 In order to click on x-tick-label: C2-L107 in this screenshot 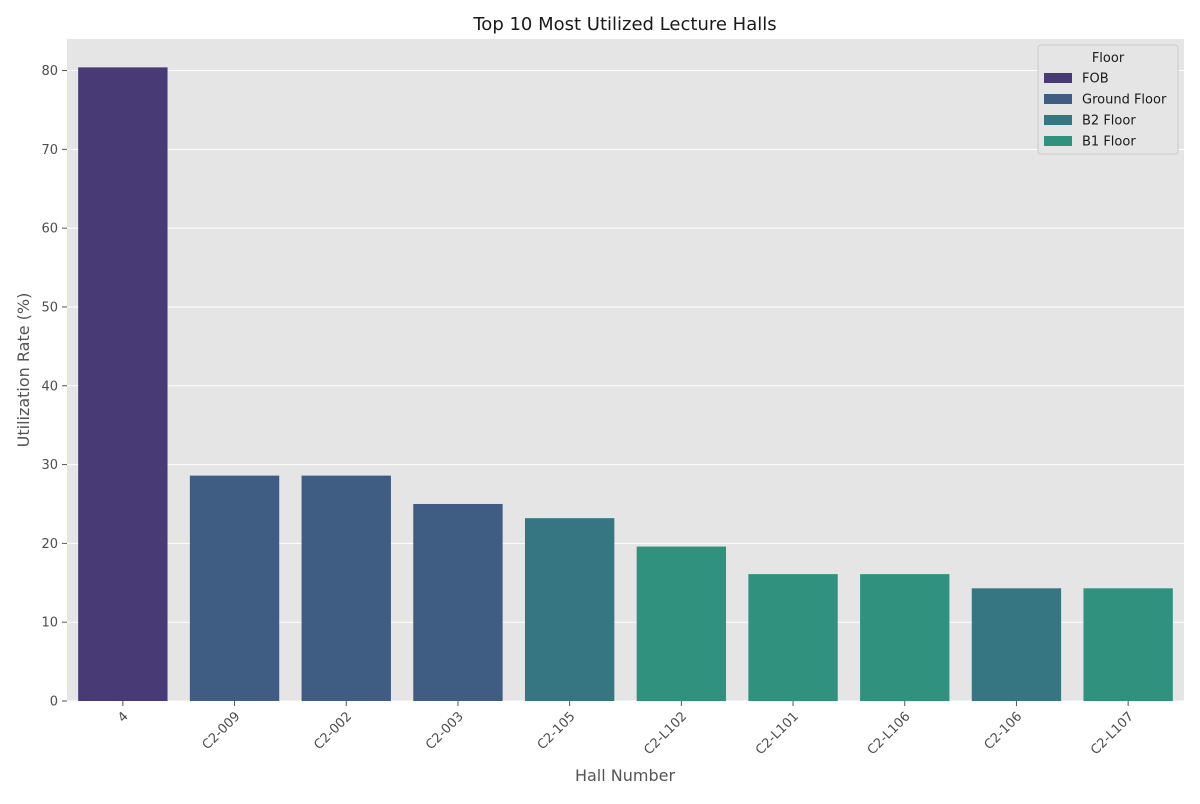, I will do `click(1112, 733)`.